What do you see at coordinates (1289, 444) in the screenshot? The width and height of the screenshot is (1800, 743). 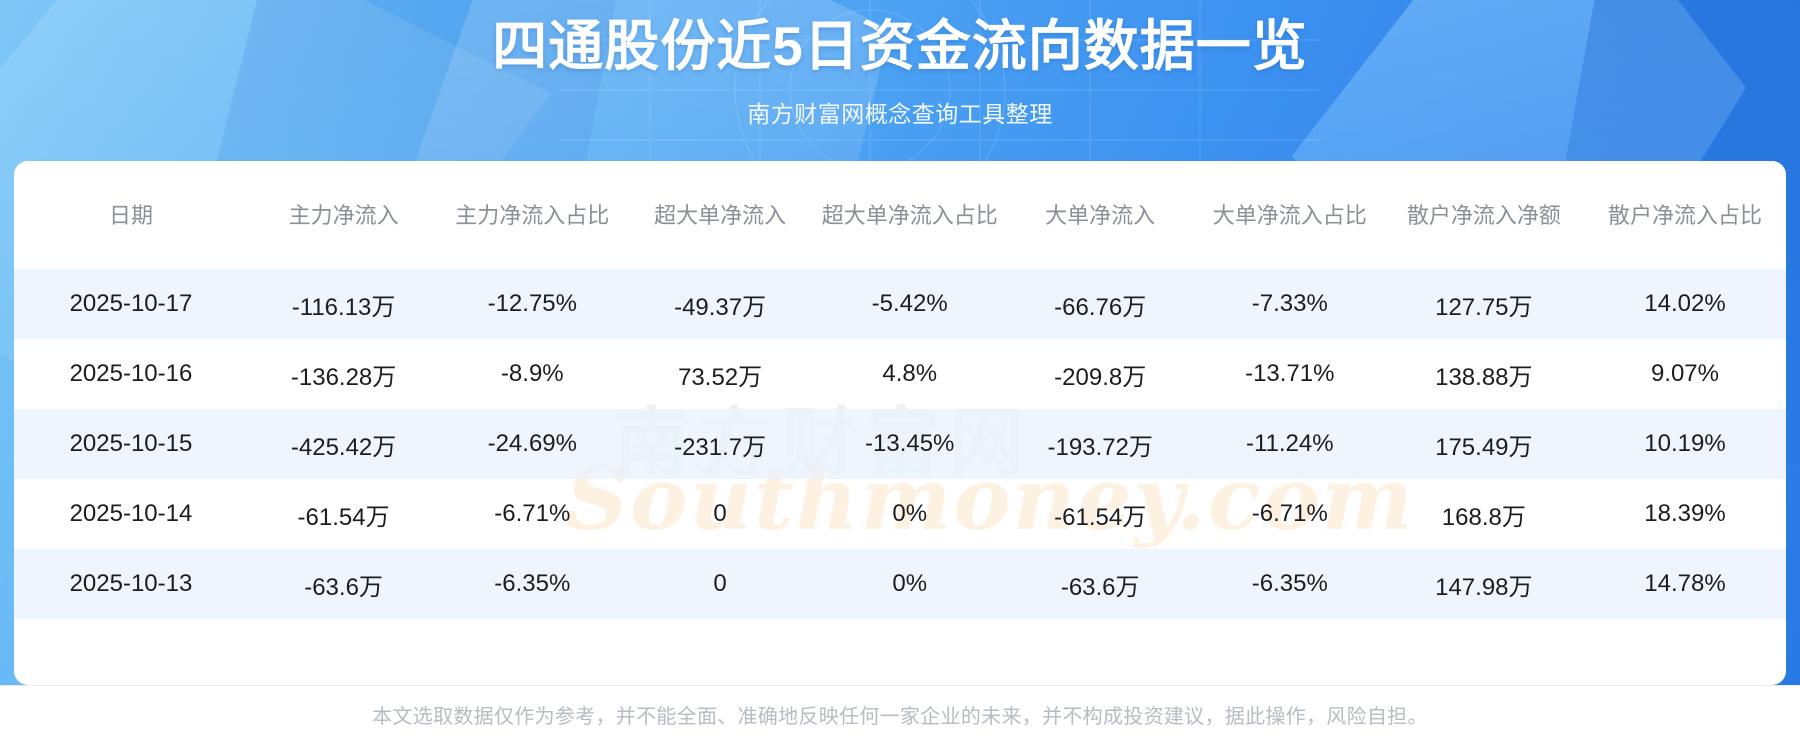 I see `cell-big-pct: -11.24%` at bounding box center [1289, 444].